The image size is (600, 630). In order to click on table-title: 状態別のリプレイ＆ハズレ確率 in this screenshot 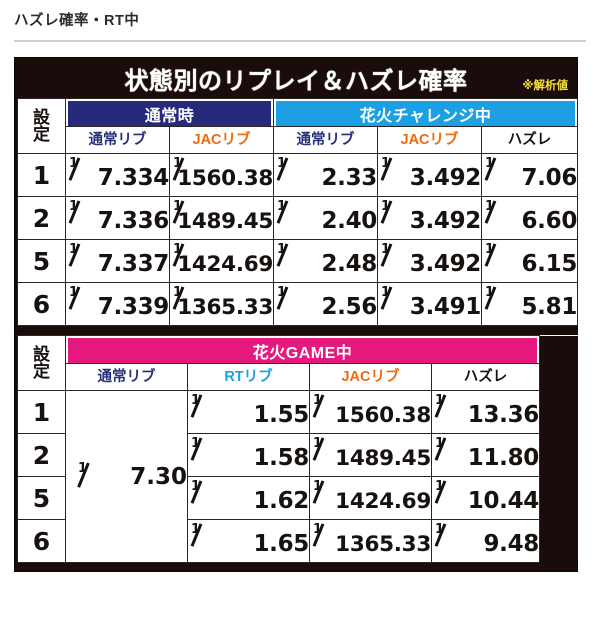, I will do `click(296, 81)`.